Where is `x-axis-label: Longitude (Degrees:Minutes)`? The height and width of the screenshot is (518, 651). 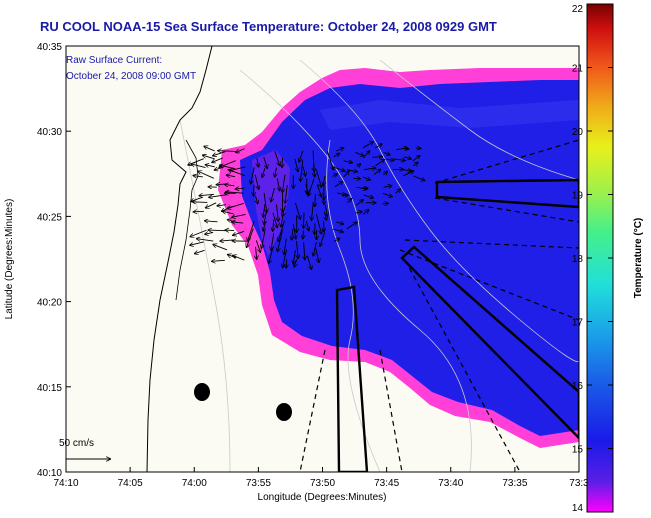
x-axis-label: Longitude (Degrees:Minutes) is located at coordinates (322, 497).